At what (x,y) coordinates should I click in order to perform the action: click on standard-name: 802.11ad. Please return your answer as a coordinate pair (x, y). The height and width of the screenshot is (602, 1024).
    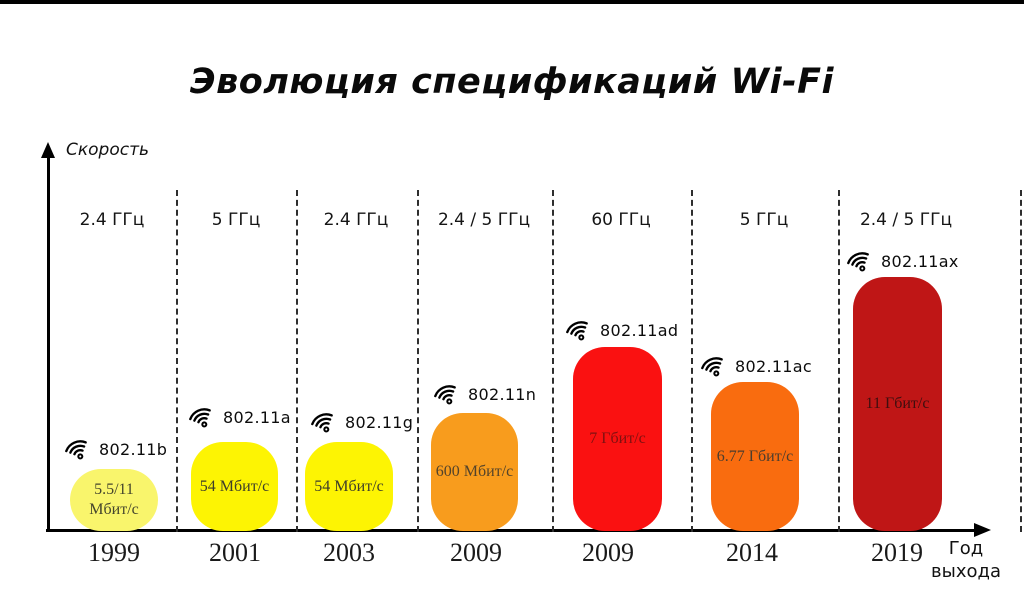
    Looking at the image, I should click on (639, 330).